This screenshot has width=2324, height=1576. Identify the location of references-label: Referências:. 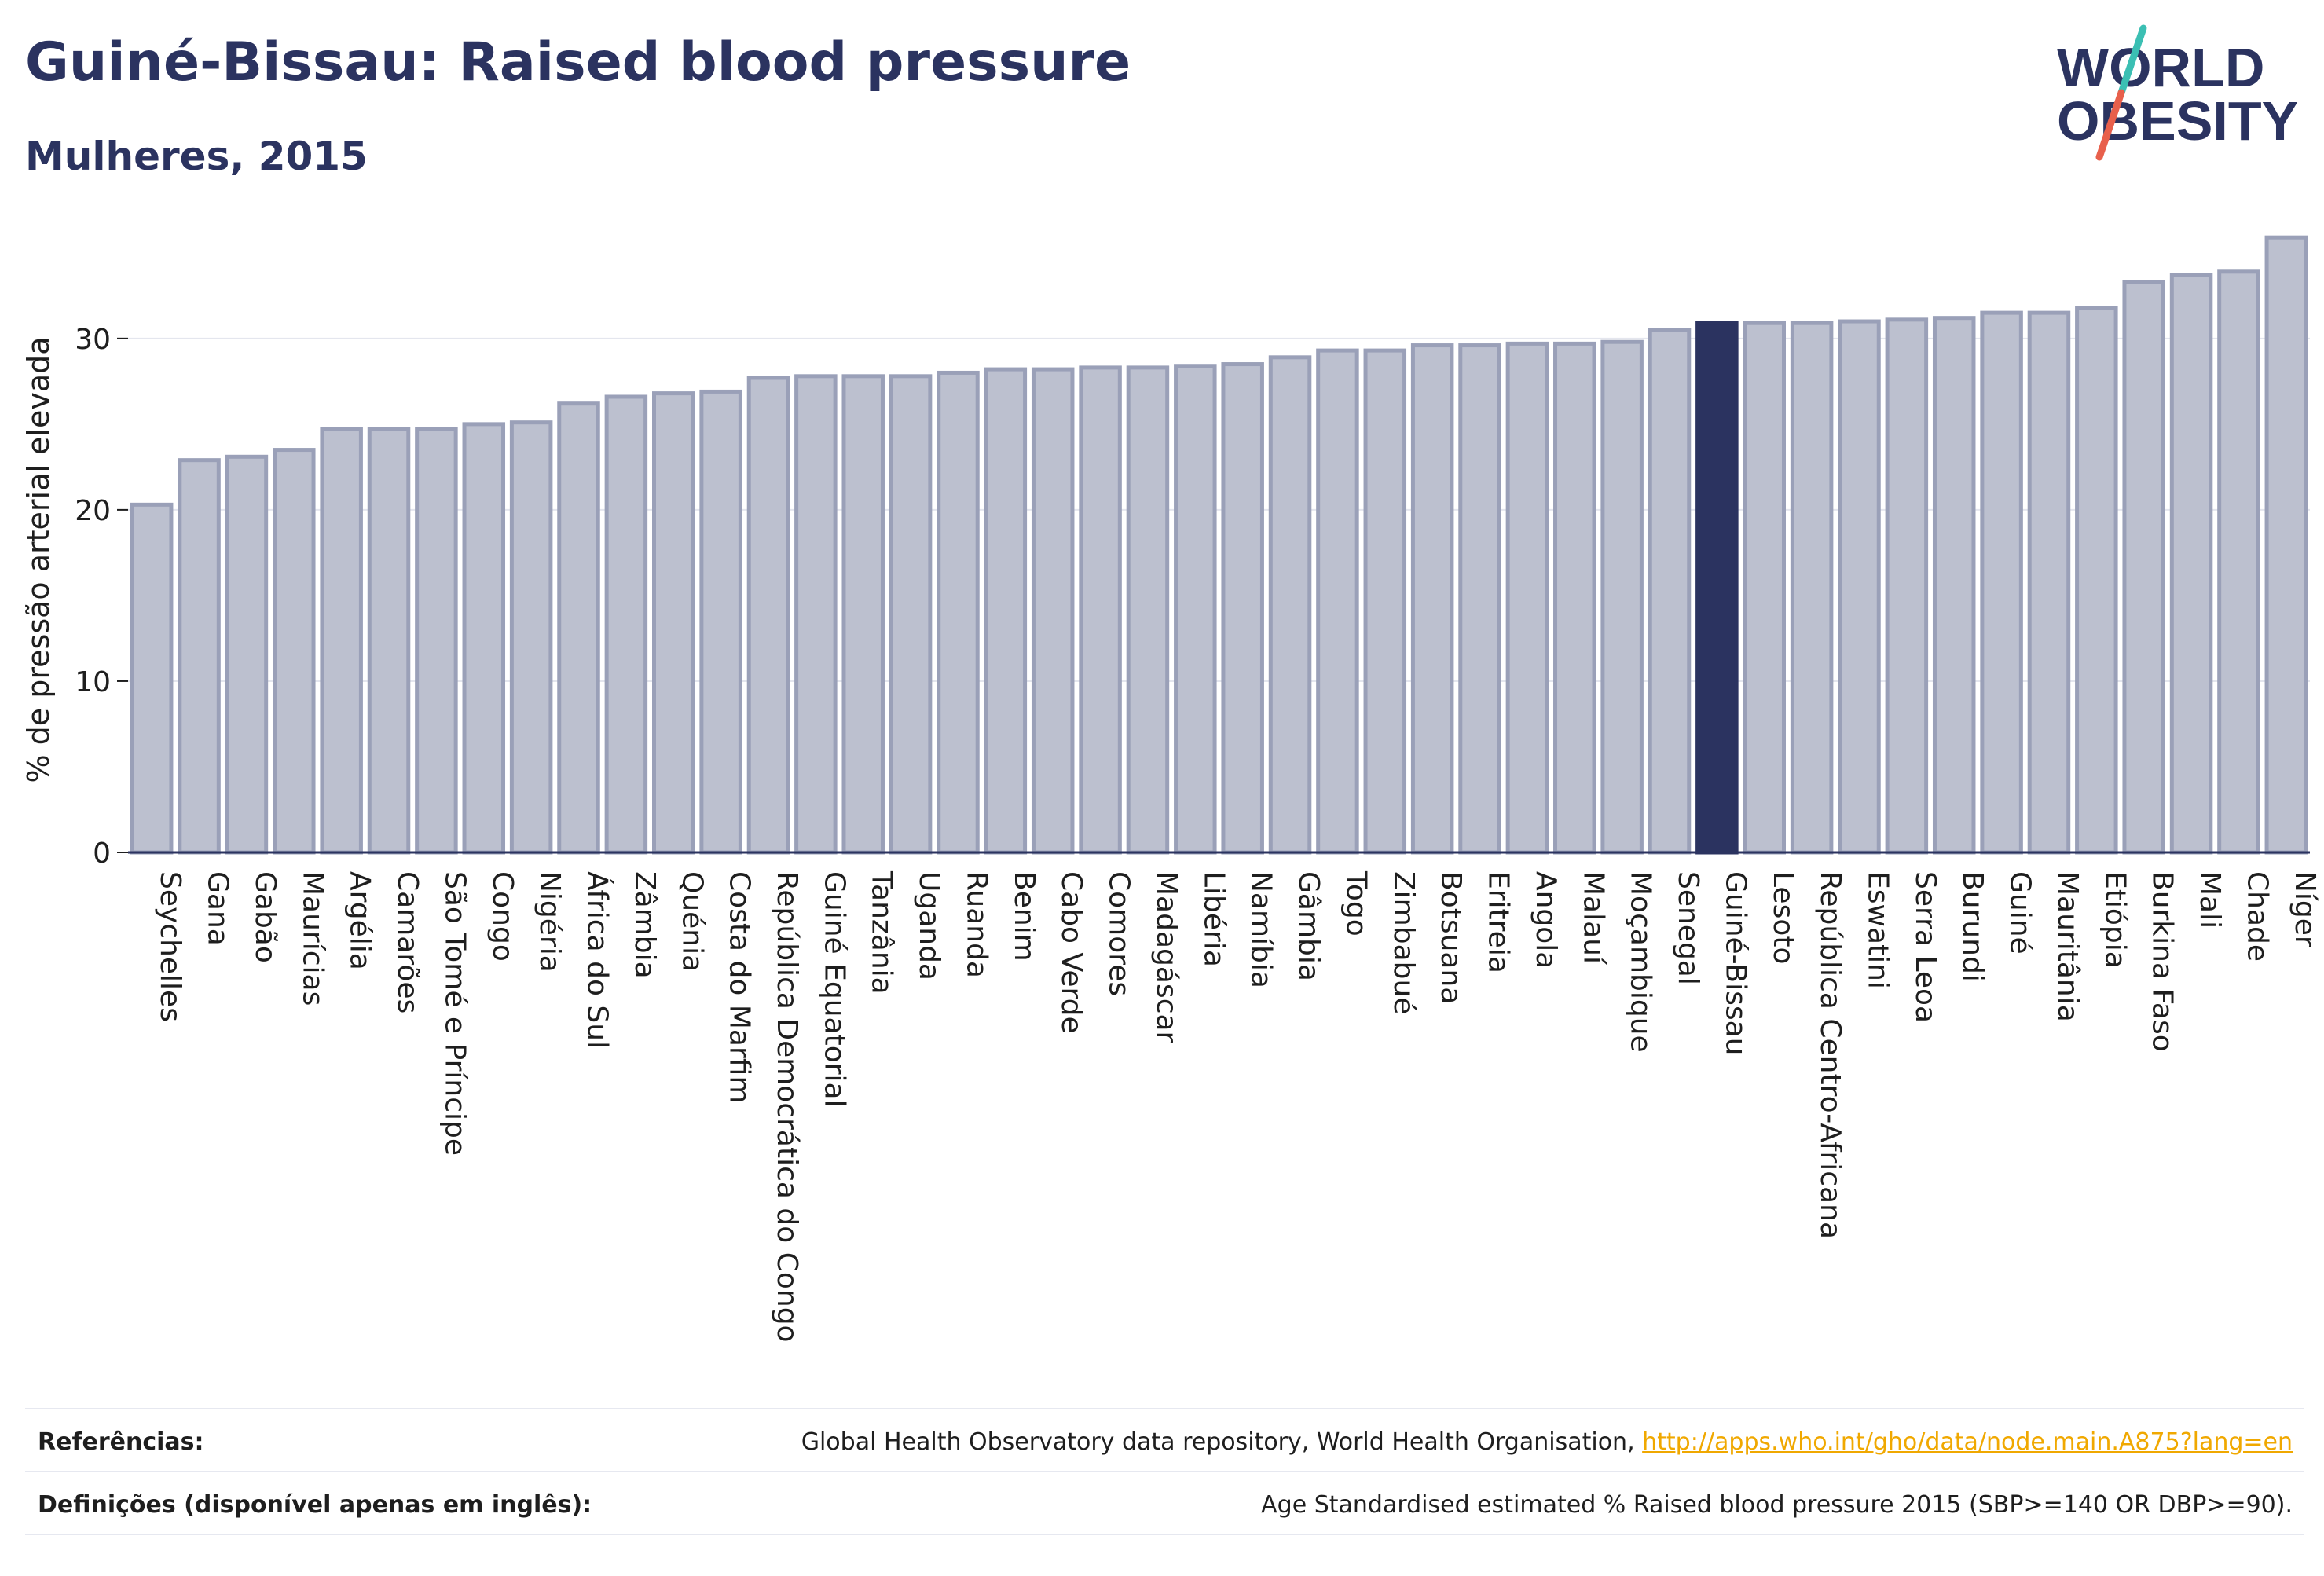
(121, 1442).